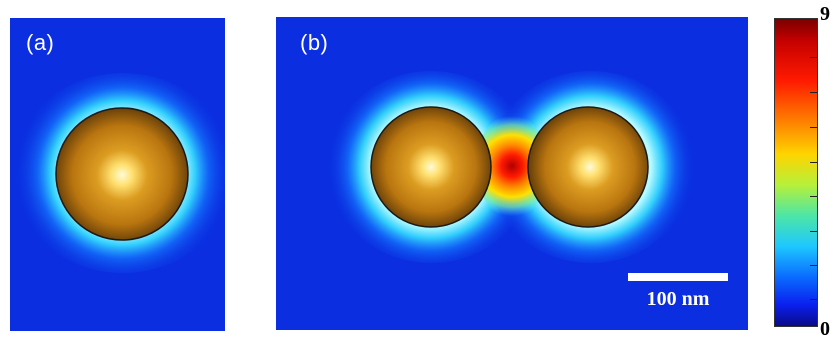 Image resolution: width=836 pixels, height=340 pixels. What do you see at coordinates (588, 167) in the screenshot?
I see `nanoparticle-right` at bounding box center [588, 167].